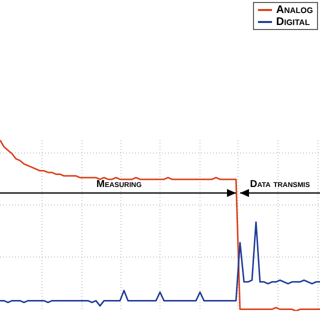 The height and width of the screenshot is (320, 320). I want to click on legend-label: Analog, so click(294, 10).